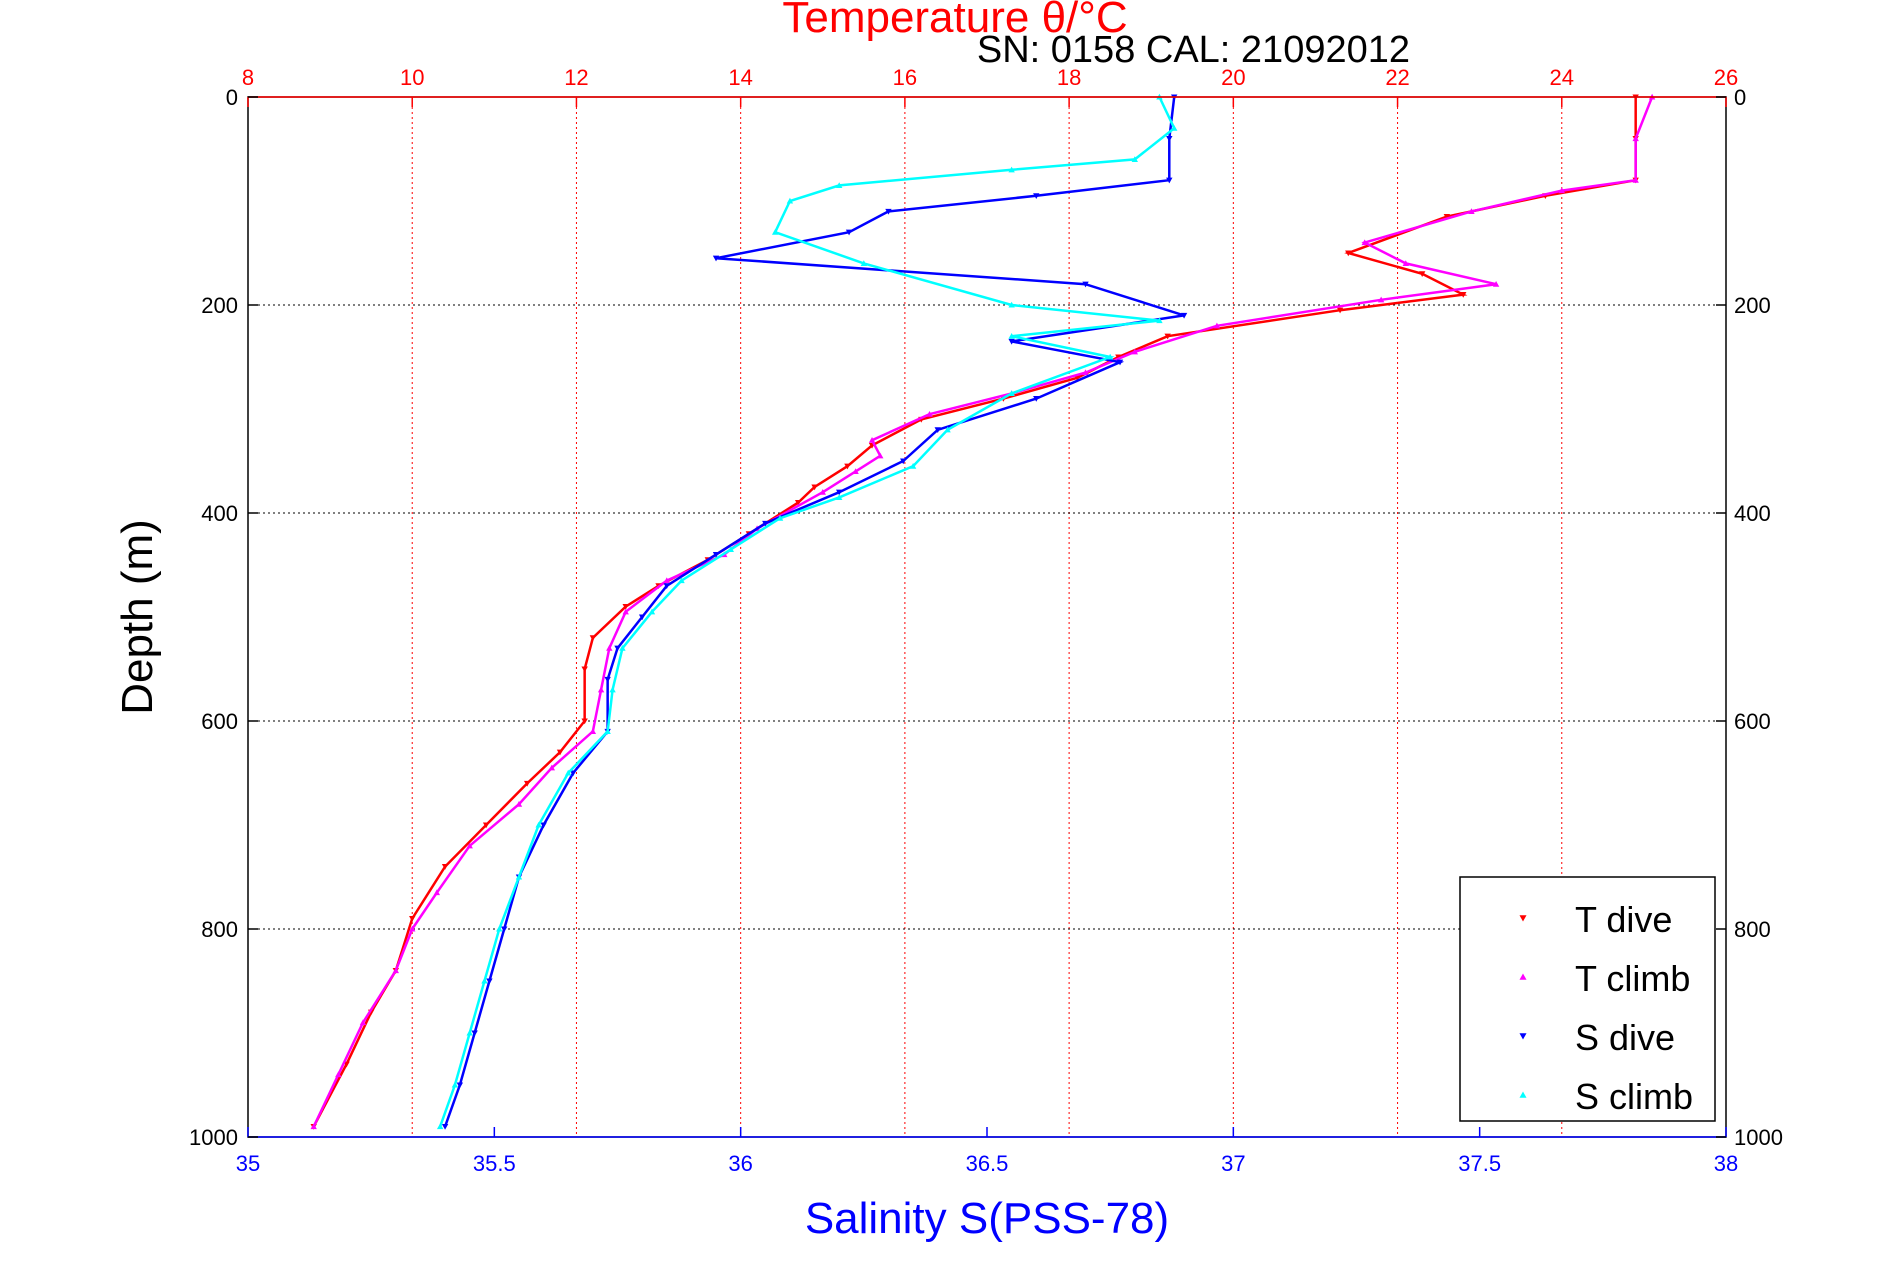 The width and height of the screenshot is (1891, 1262). What do you see at coordinates (1752, 513) in the screenshot?
I see `right-tick-label: 400` at bounding box center [1752, 513].